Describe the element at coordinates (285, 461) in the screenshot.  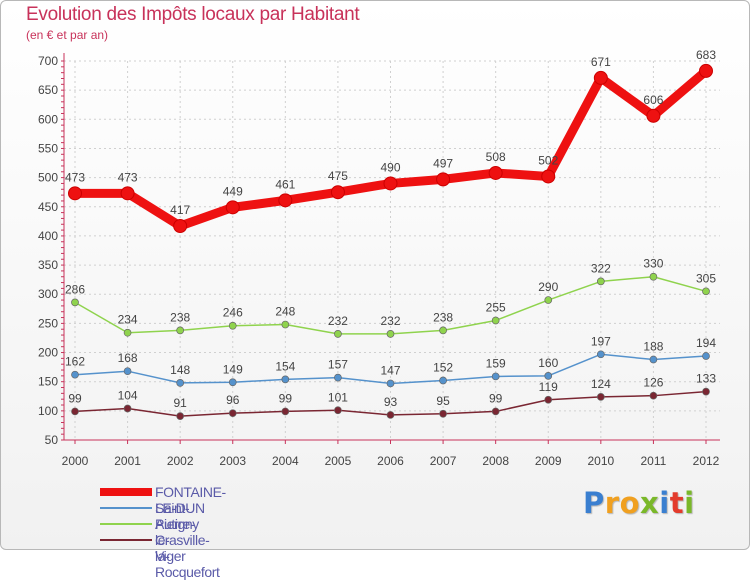
I see `x-tick-label: 2004` at that location.